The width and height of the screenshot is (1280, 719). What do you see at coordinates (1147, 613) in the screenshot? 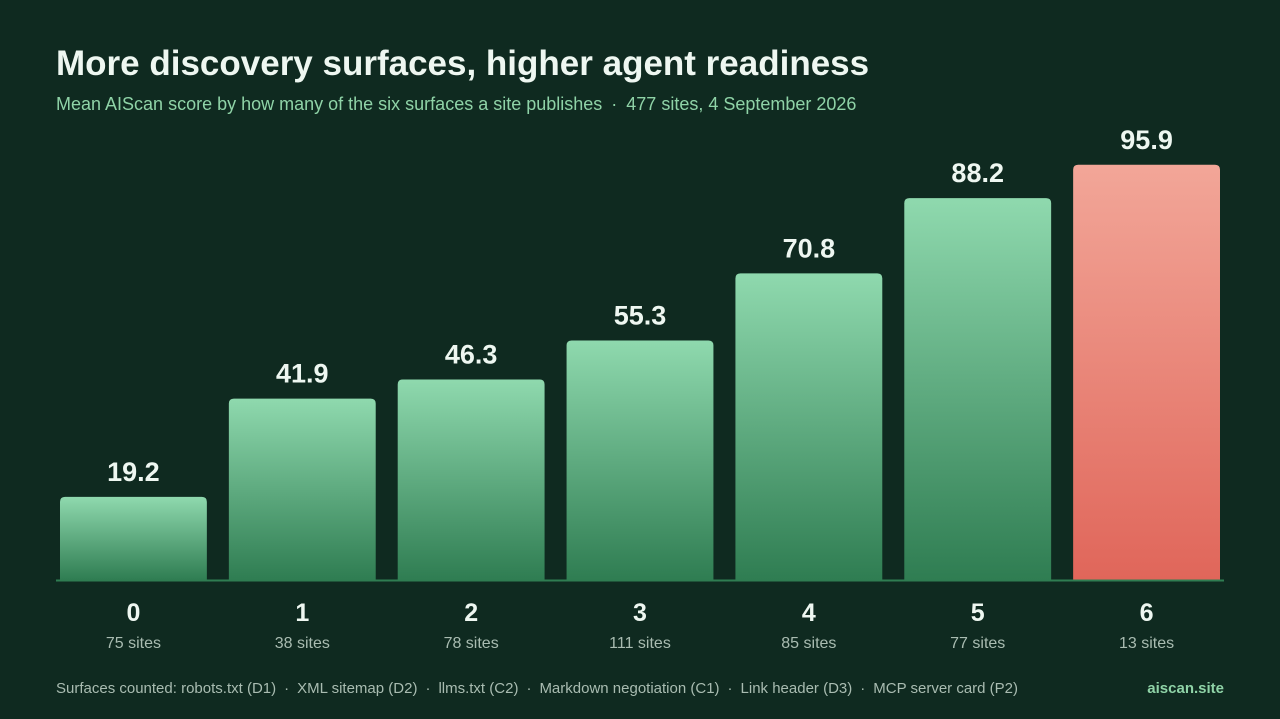
I see `x-tick-label: 6` at bounding box center [1147, 613].